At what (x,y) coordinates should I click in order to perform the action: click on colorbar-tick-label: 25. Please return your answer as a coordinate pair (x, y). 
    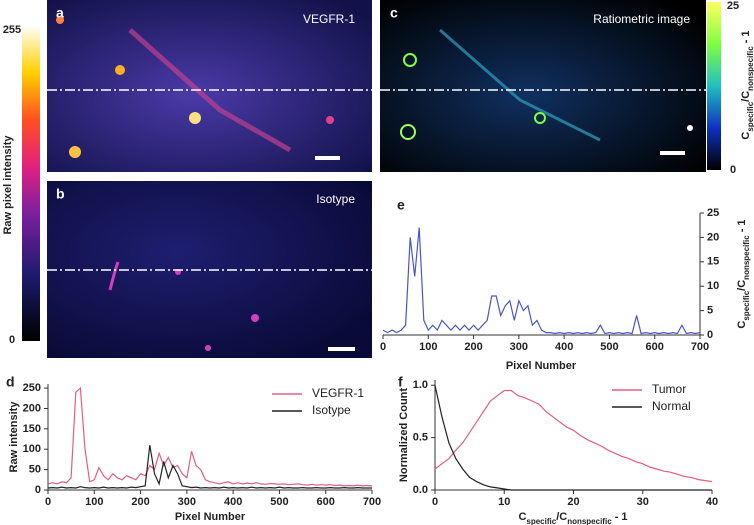
    Looking at the image, I should click on (733, 6).